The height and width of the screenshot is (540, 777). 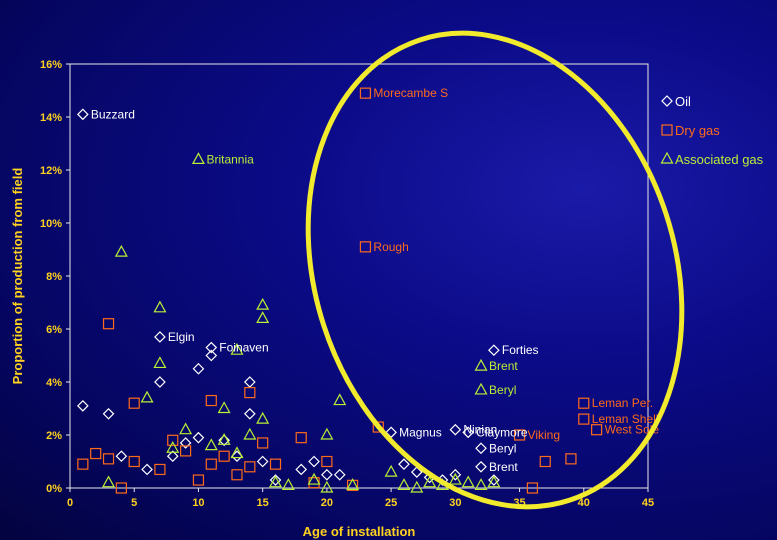 I want to click on x-tick-label: 10, so click(x=198, y=503).